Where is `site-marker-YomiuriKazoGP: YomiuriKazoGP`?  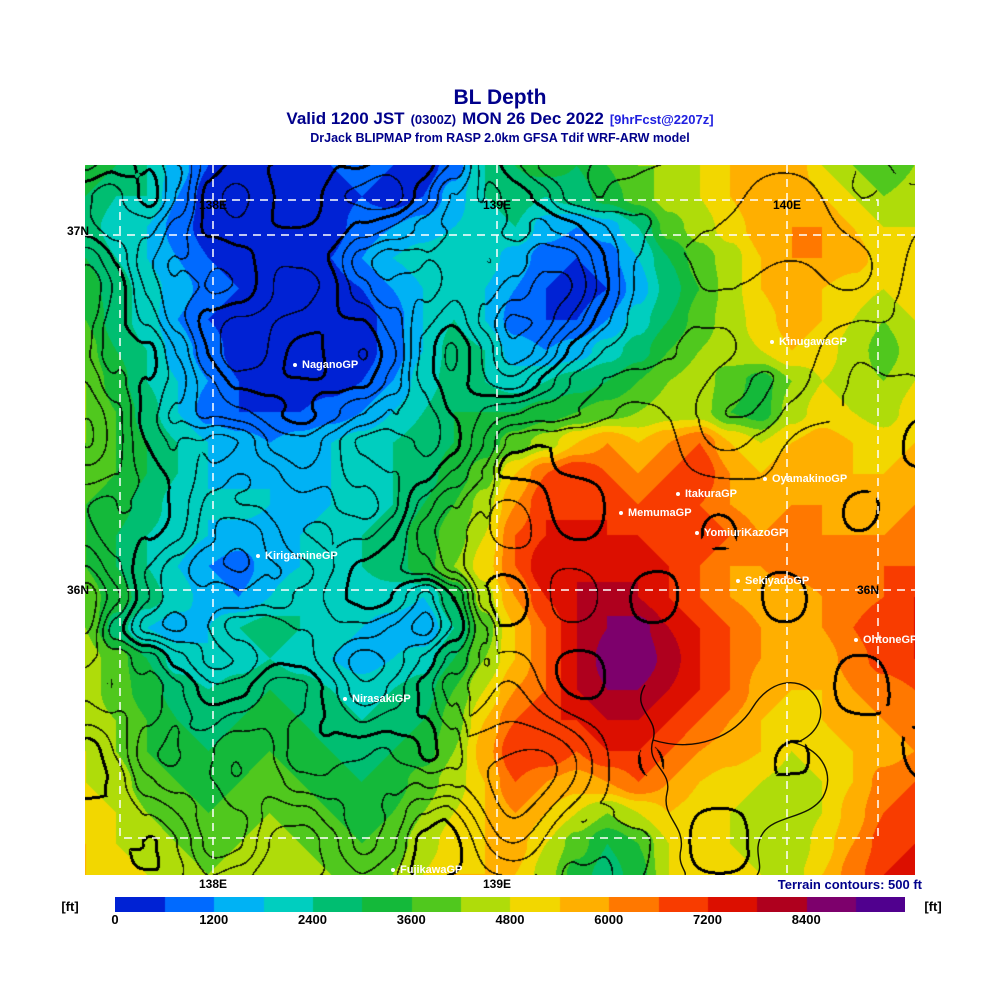
site-marker-YomiuriKazoGP: YomiuriKazoGP is located at coordinates (740, 533).